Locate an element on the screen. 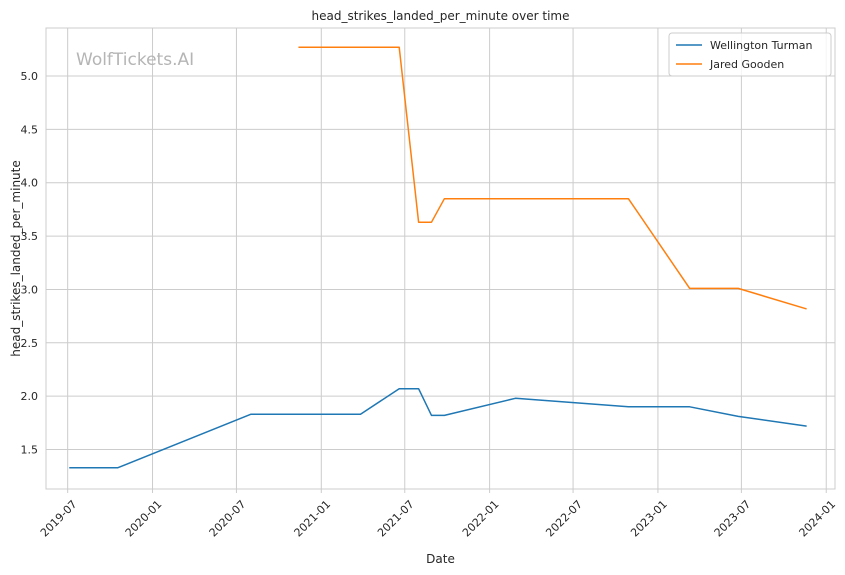 This screenshot has height=575, width=845. legend-box is located at coordinates (750, 54).